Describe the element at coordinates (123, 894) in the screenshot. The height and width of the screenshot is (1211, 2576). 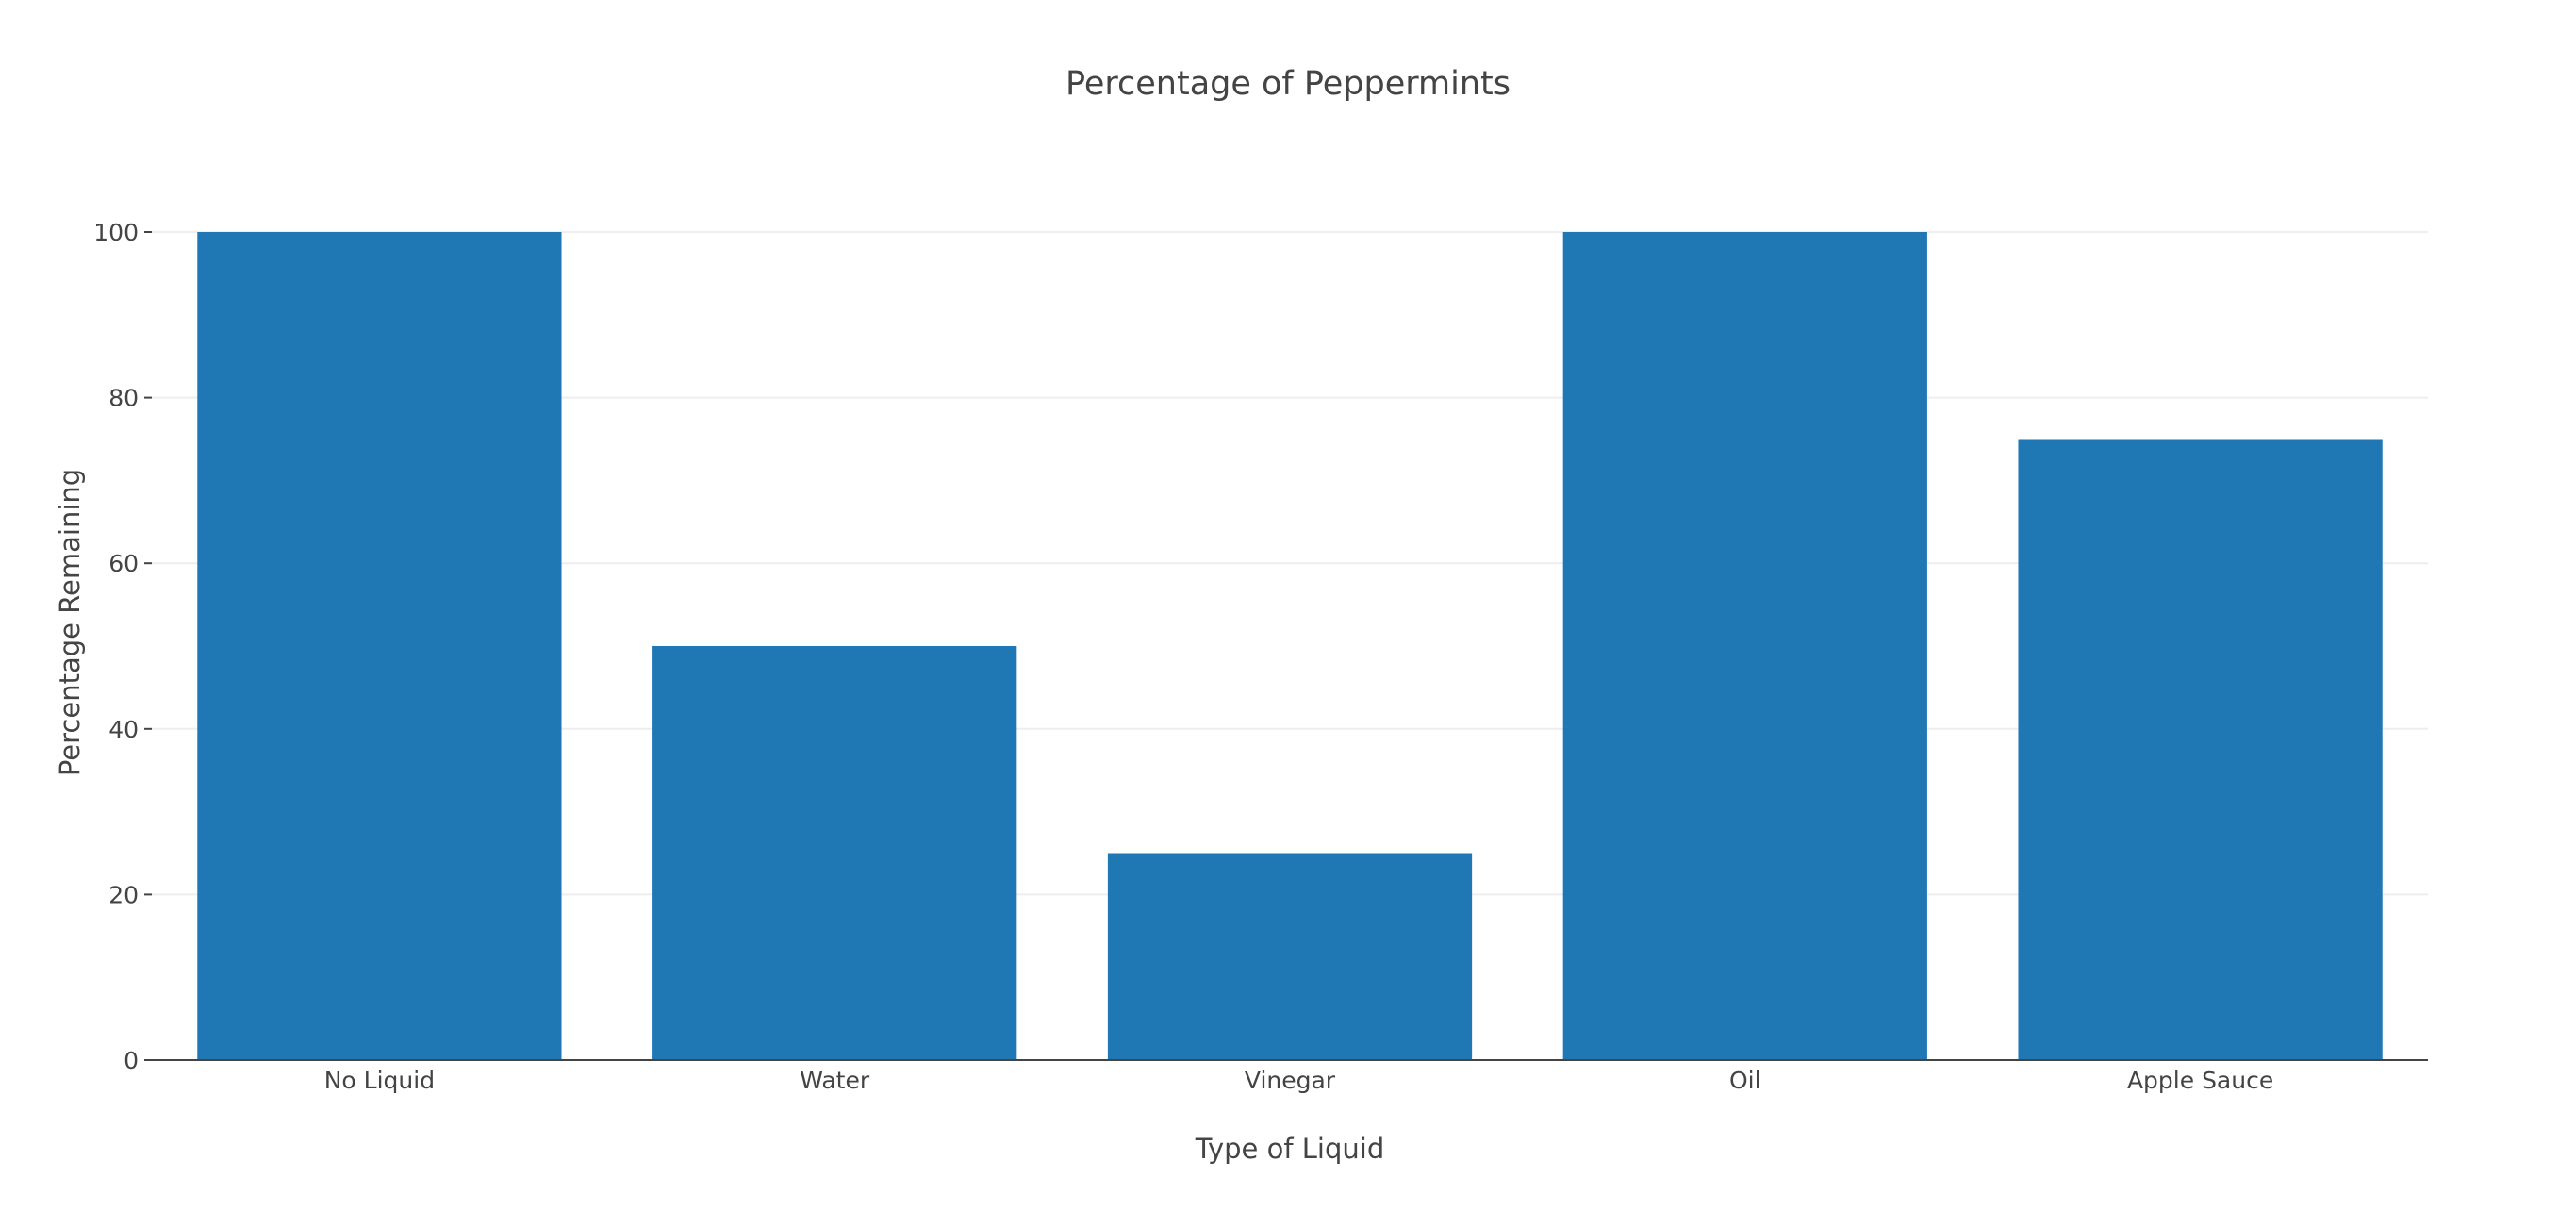
I see `y-tick-label: 20` at that location.